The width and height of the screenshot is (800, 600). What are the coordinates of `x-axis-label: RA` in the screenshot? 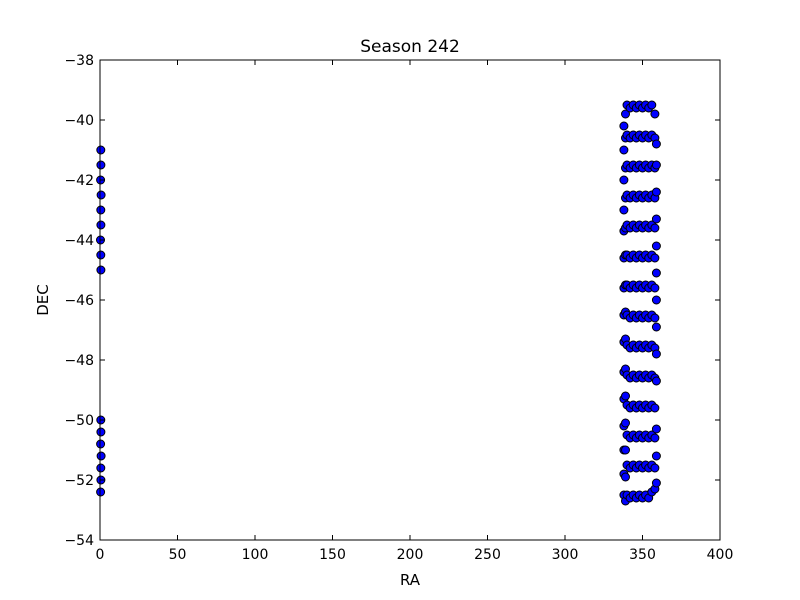 It's located at (410, 580).